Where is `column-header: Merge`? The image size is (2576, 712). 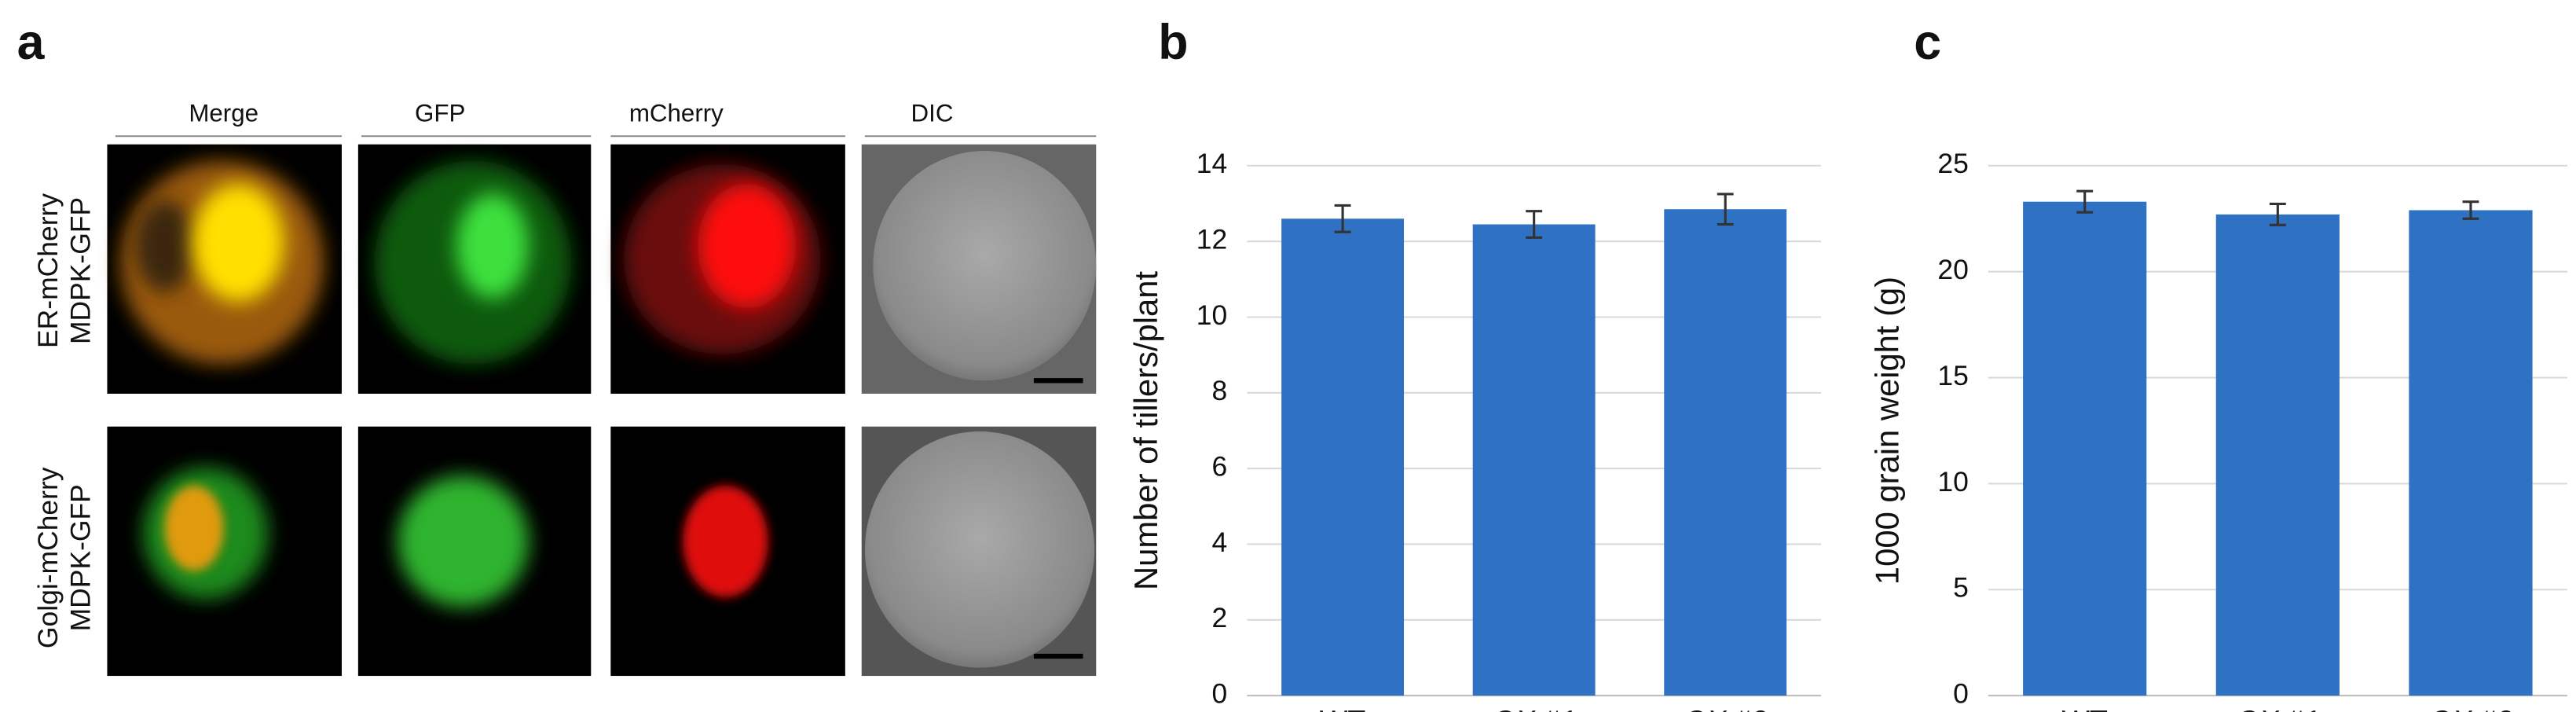
column-header: Merge is located at coordinates (224, 113).